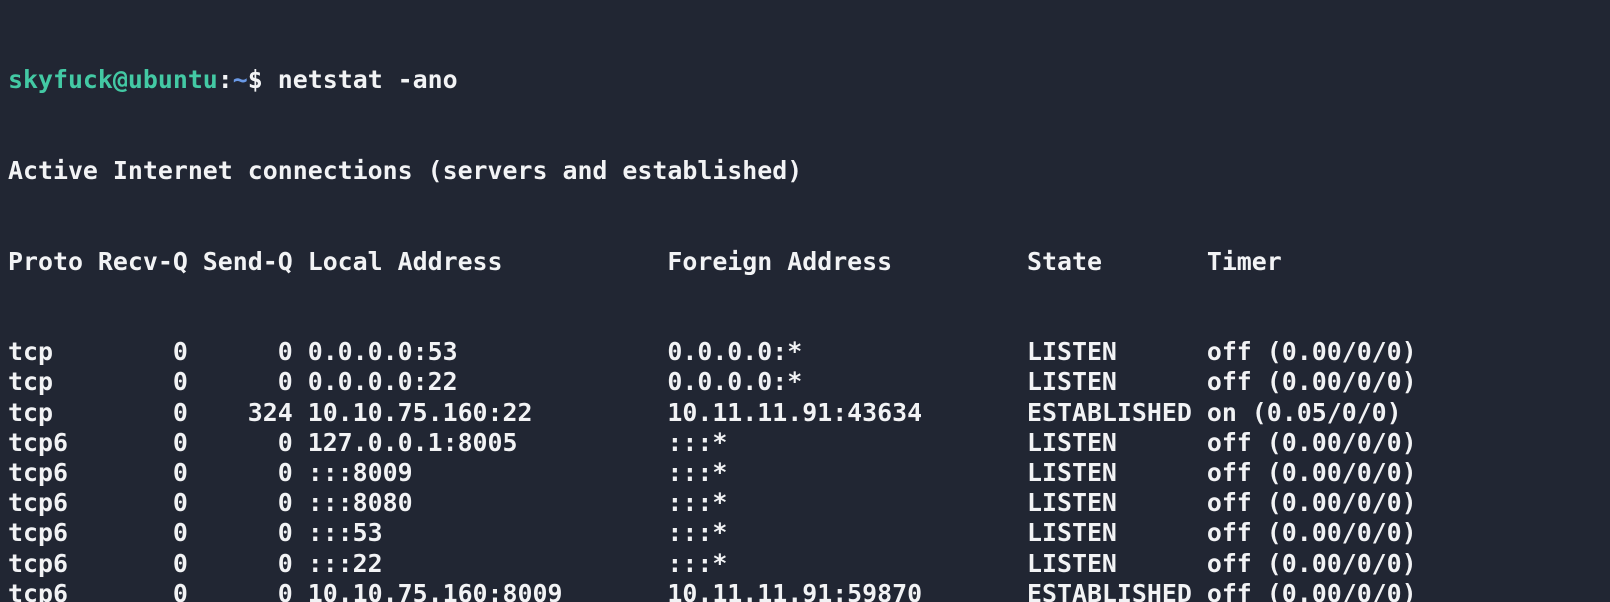 The image size is (1610, 602). What do you see at coordinates (367, 80) in the screenshot?
I see `command-text: netstat -ano` at bounding box center [367, 80].